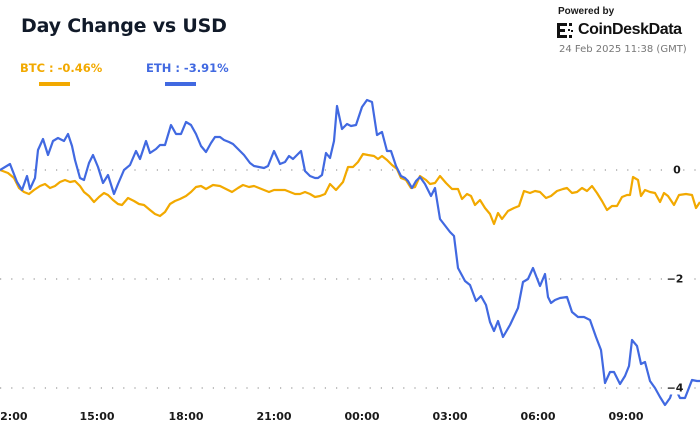  Describe the element at coordinates (274, 416) in the screenshot. I see `x-tick-2100: 21:00` at that location.